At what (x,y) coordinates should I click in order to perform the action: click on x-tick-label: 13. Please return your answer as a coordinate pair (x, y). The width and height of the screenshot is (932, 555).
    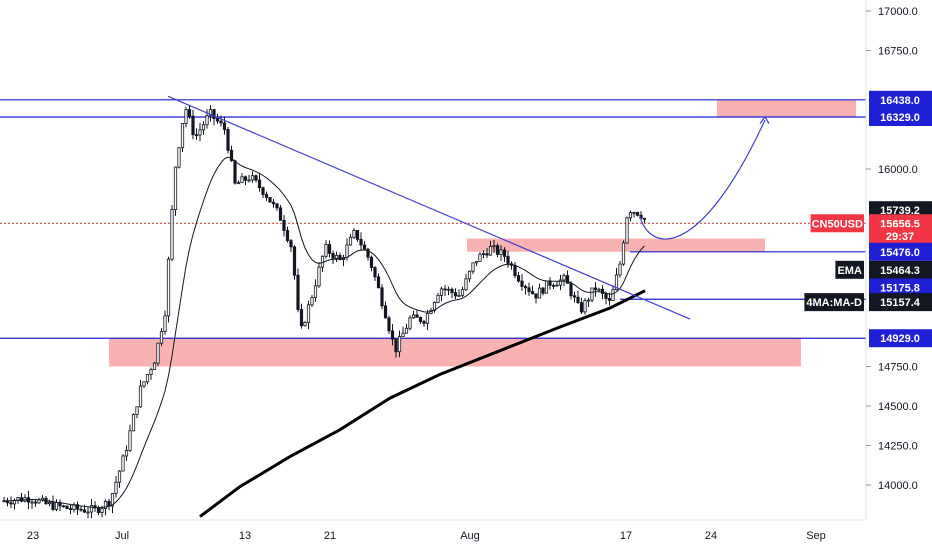
    Looking at the image, I should click on (245, 536).